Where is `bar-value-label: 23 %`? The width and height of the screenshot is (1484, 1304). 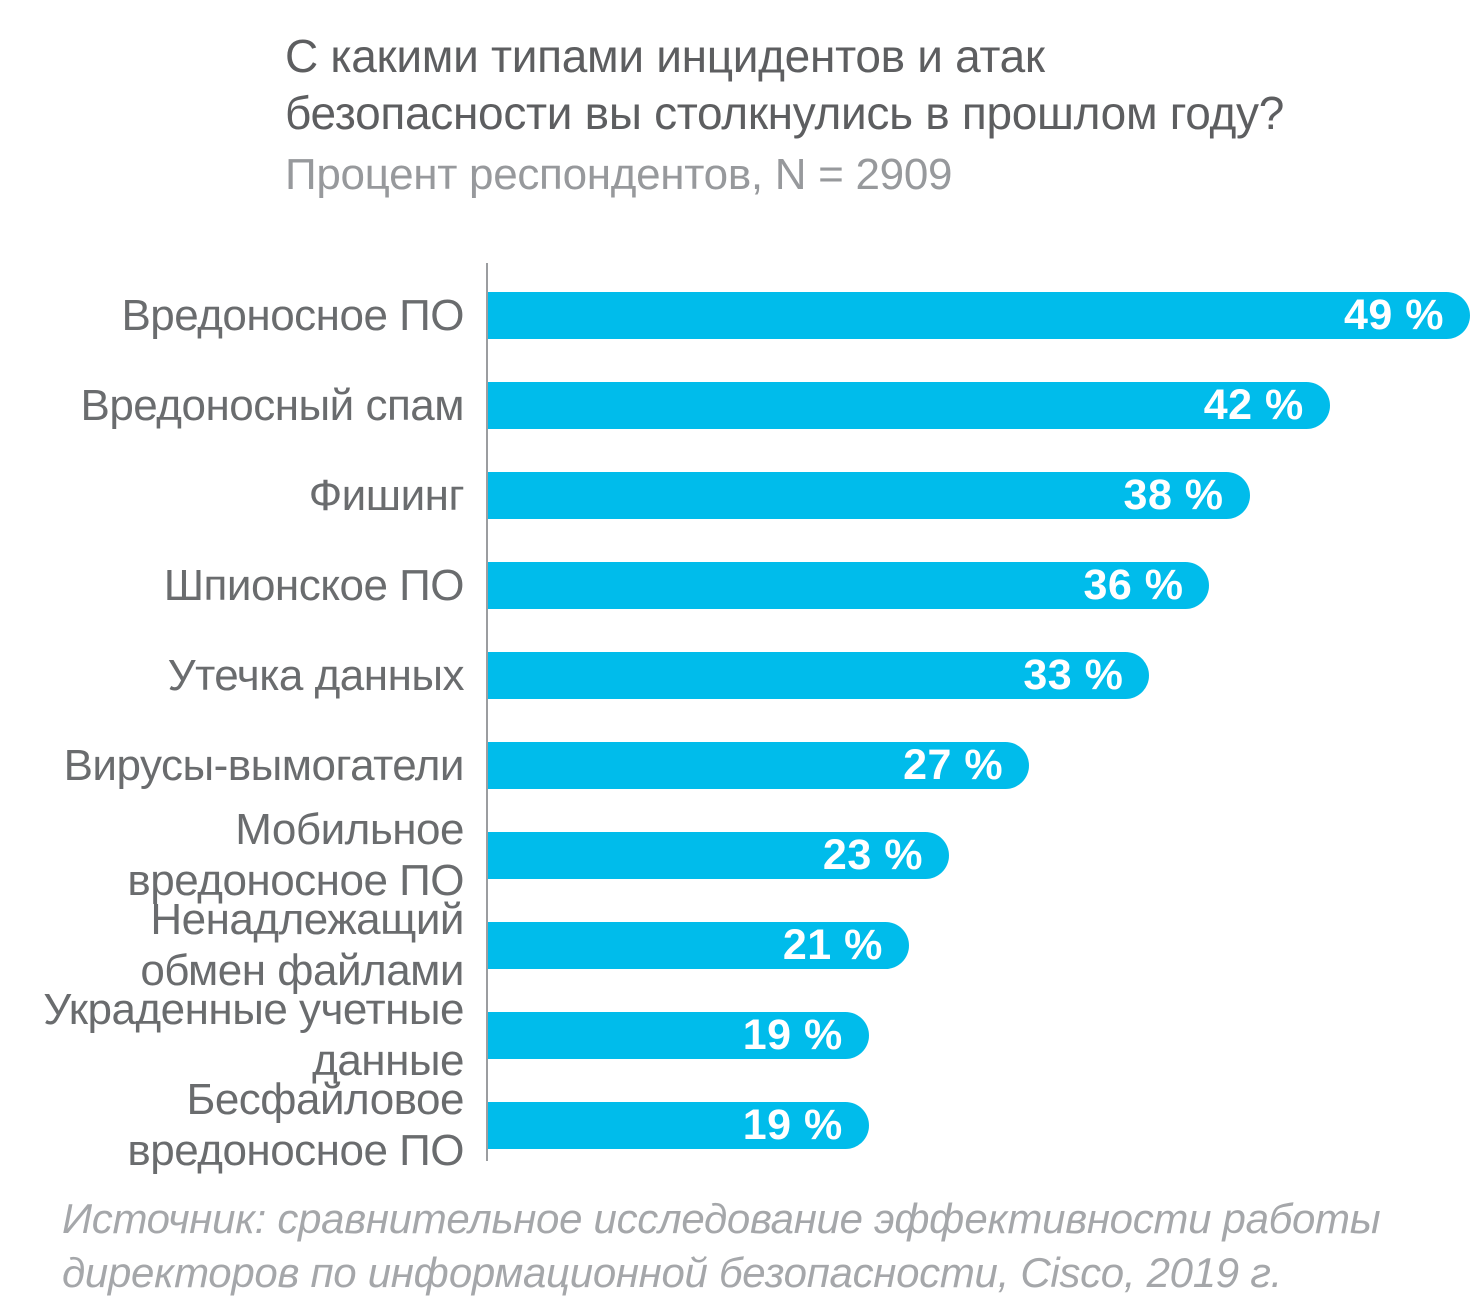 bar-value-label: 23 % is located at coordinates (872, 854).